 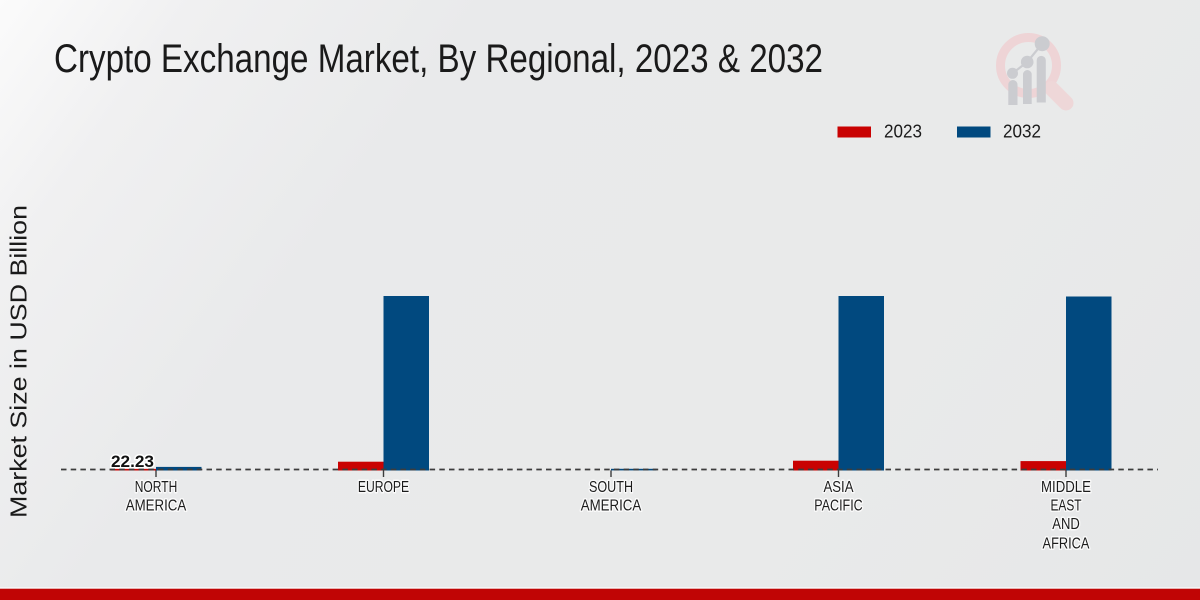 What do you see at coordinates (1066, 524) in the screenshot?
I see `svg-text: AND` at bounding box center [1066, 524].